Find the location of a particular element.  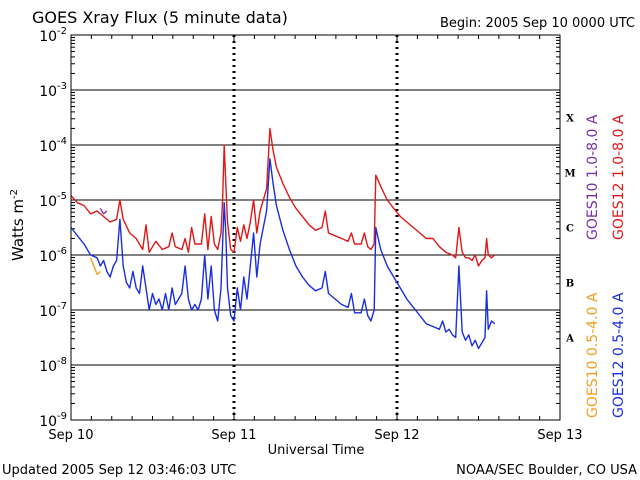

source-credit: NOAA/SEC Boulder, CO USA is located at coordinates (546, 470).